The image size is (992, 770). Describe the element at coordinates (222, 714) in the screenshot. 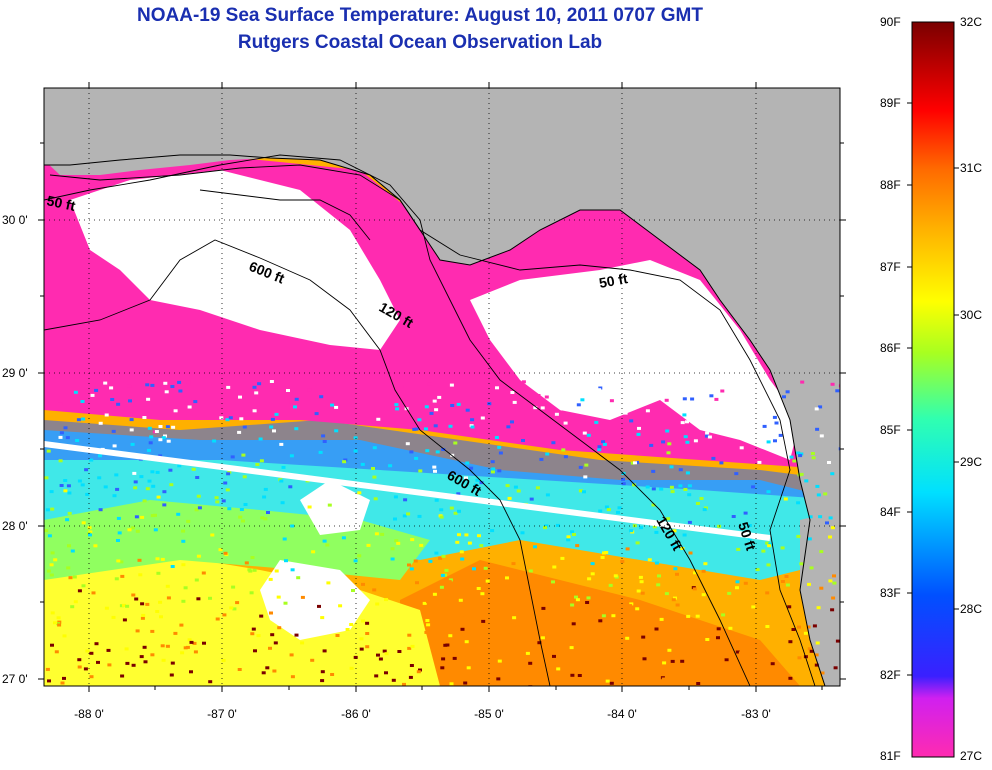

I see `lon-label-87: -87 0'` at that location.